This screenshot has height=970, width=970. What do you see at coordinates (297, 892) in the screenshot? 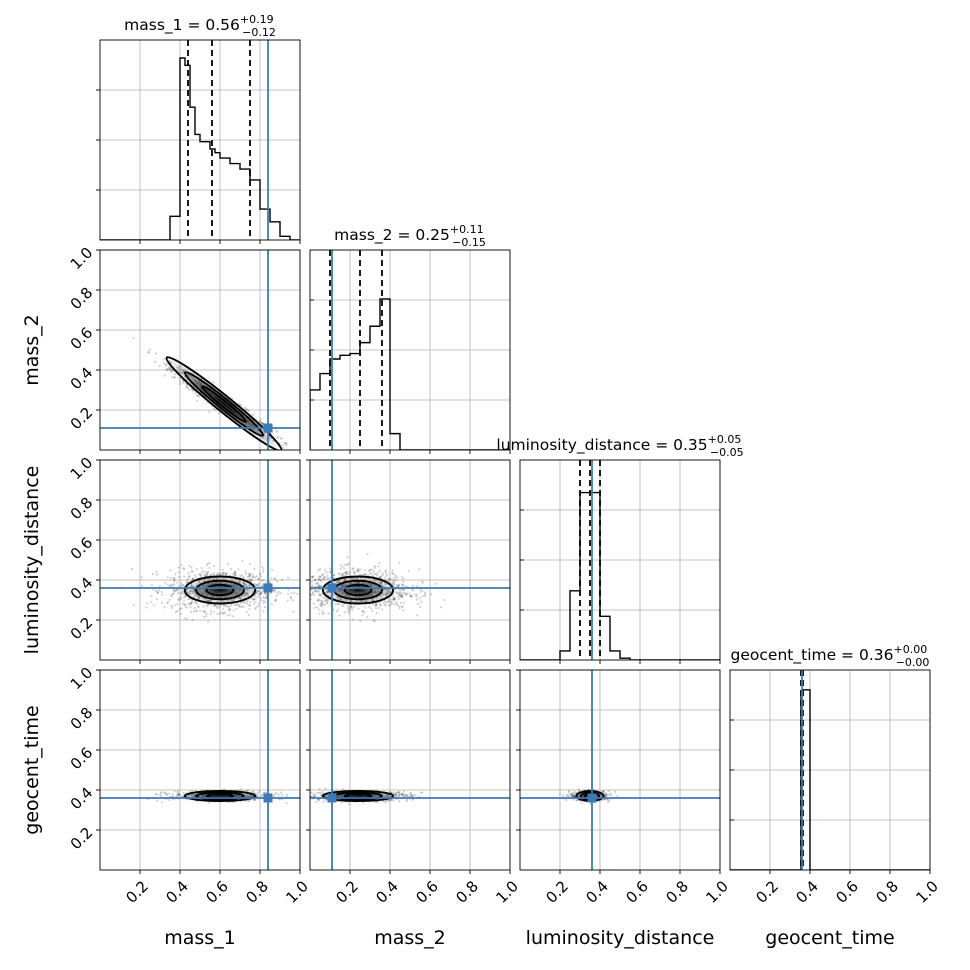
I see `xtick-label-mass_1: 1.0` at bounding box center [297, 892].